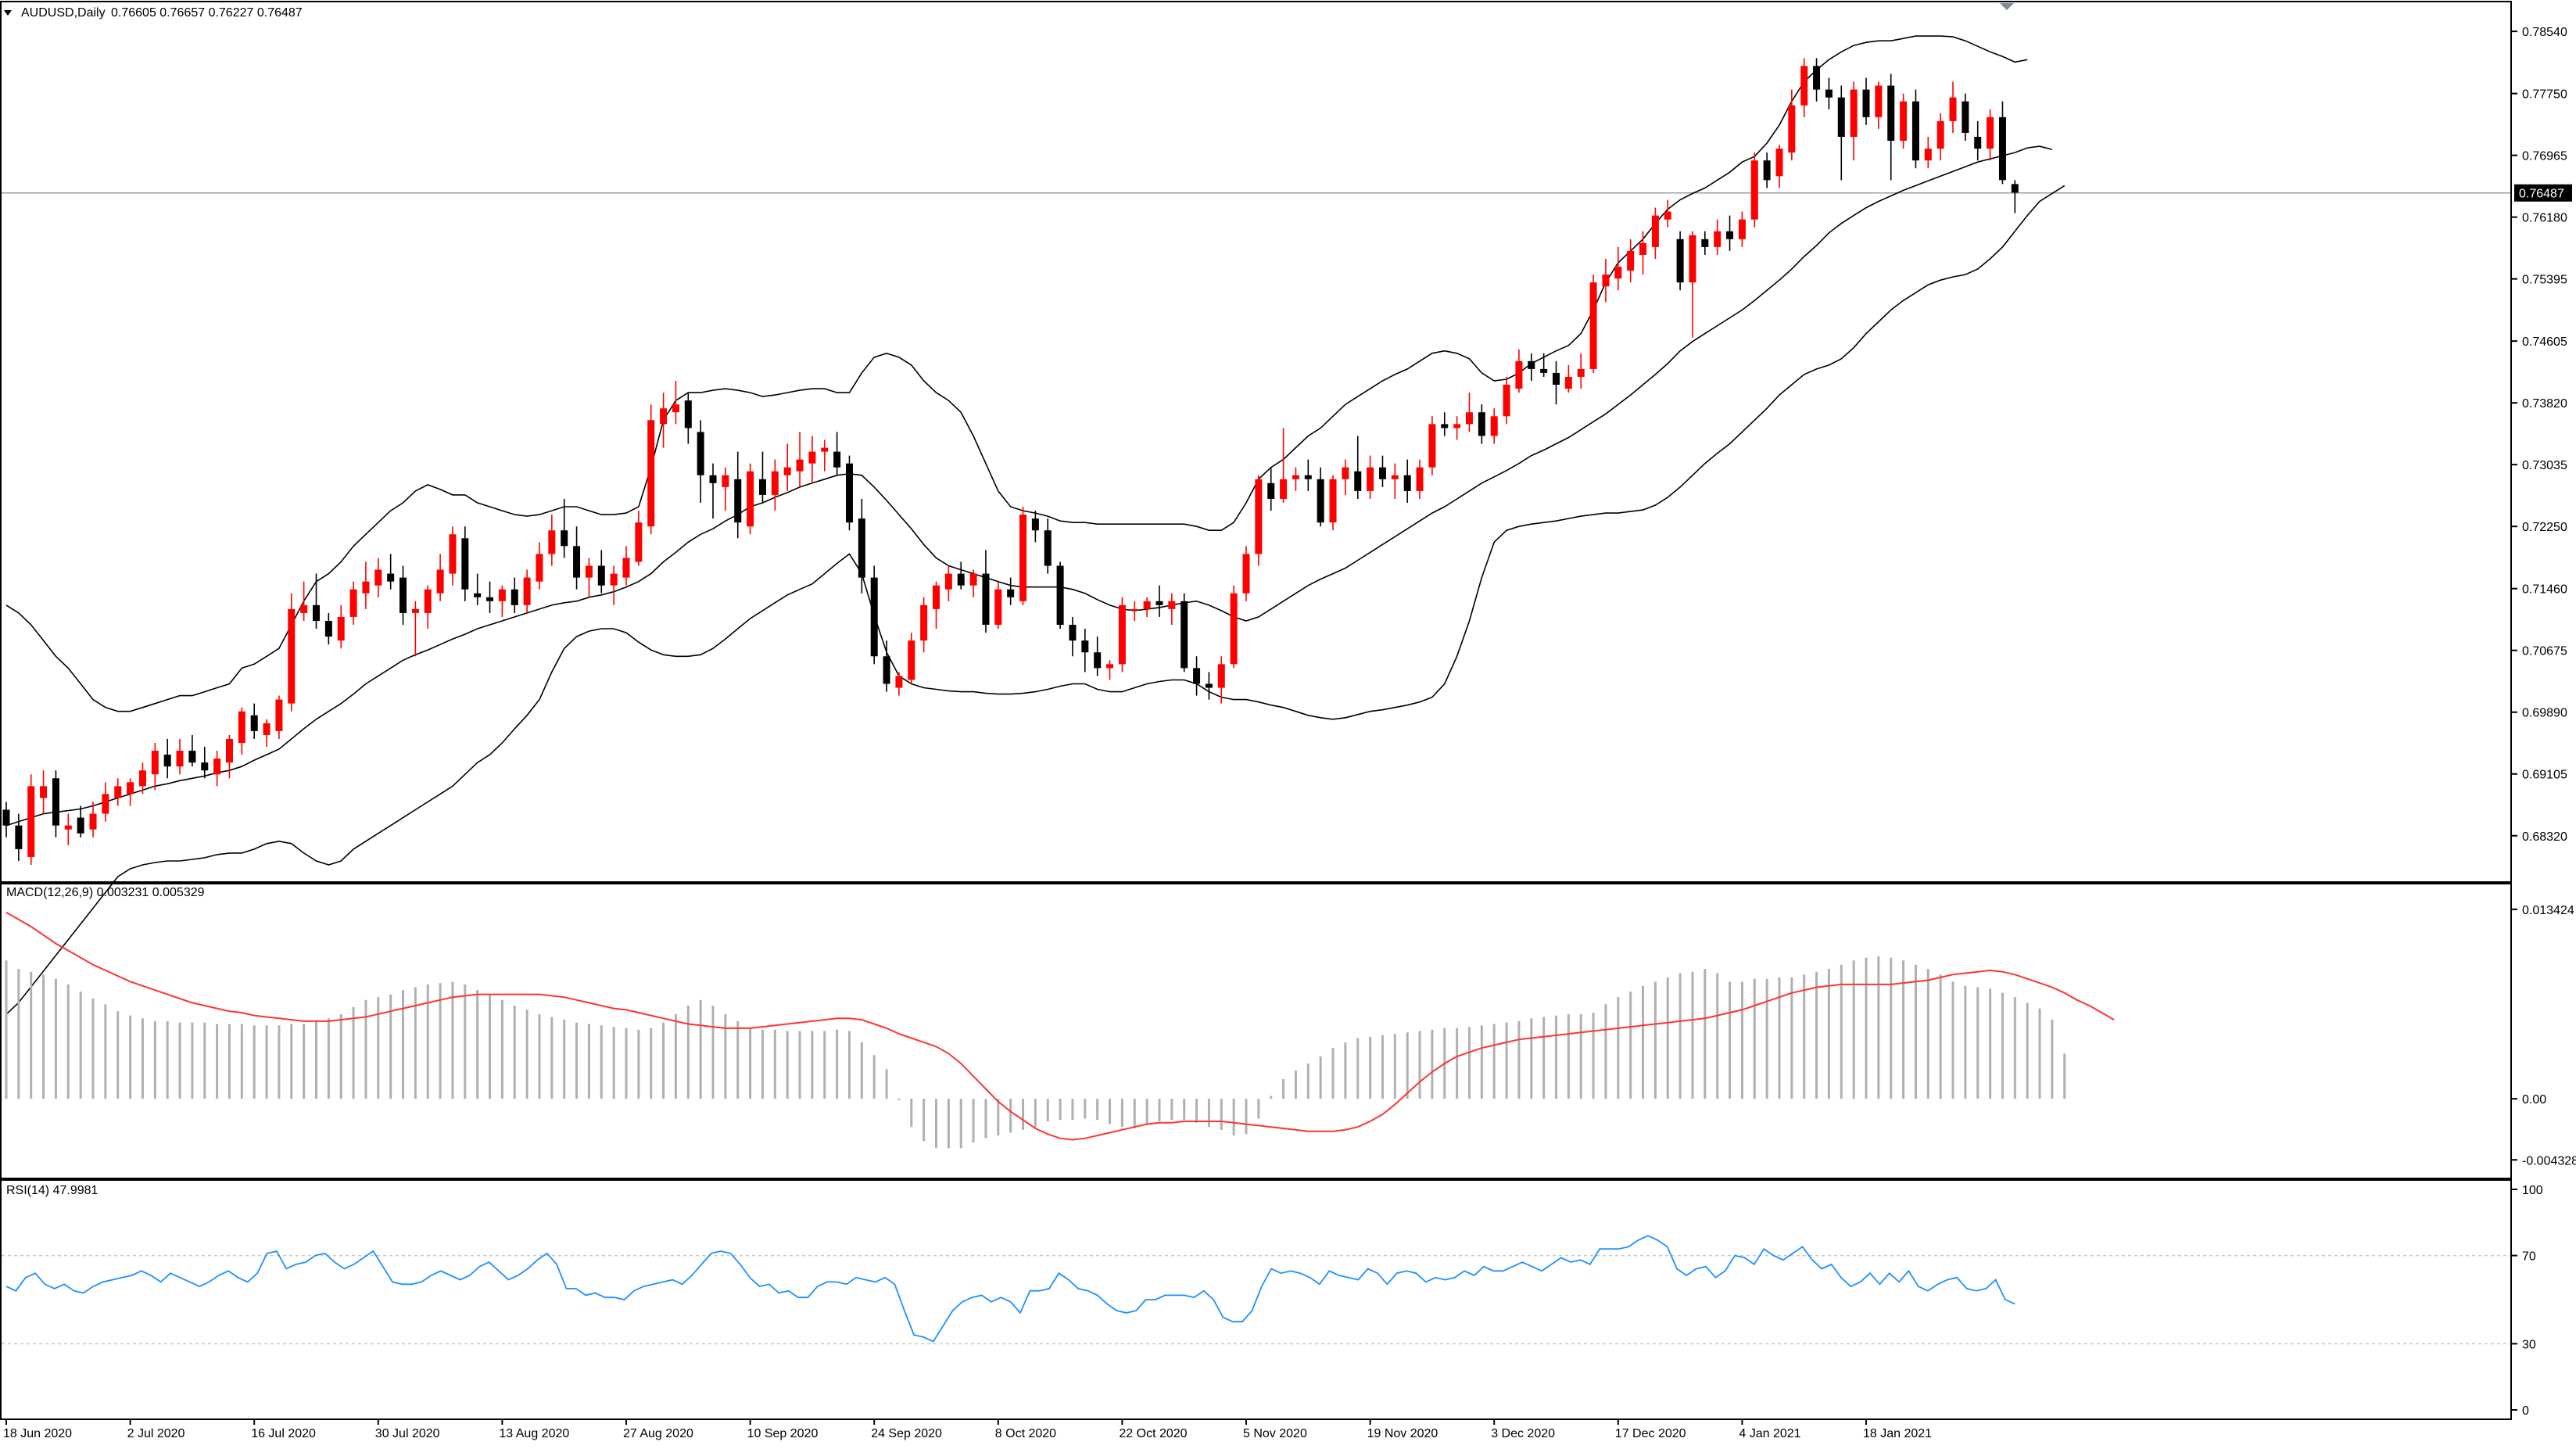  I want to click on macd-axis-label: 0.00, so click(2534, 1099).